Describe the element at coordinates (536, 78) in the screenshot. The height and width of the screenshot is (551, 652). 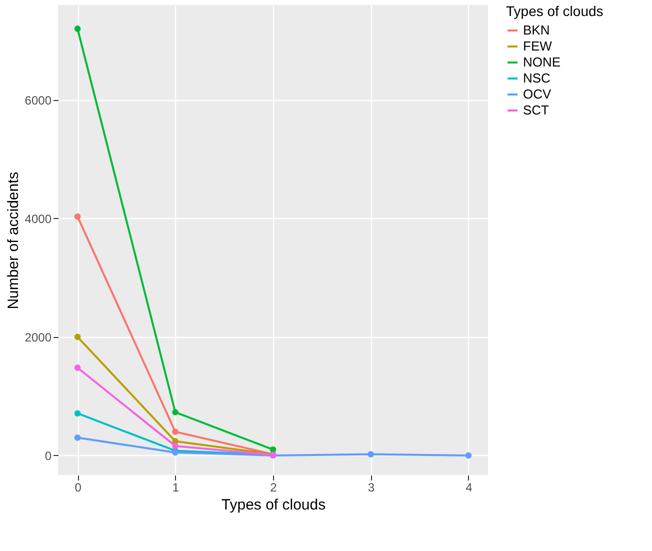
I see `legend-label: NSC` at that location.